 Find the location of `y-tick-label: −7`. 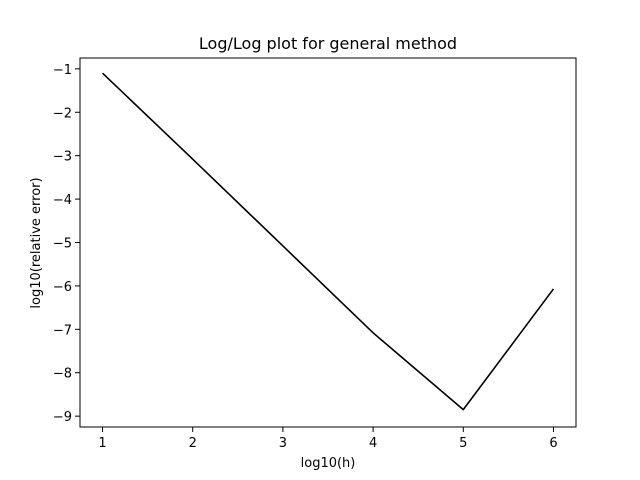

y-tick-label: −7 is located at coordinates (62, 330).